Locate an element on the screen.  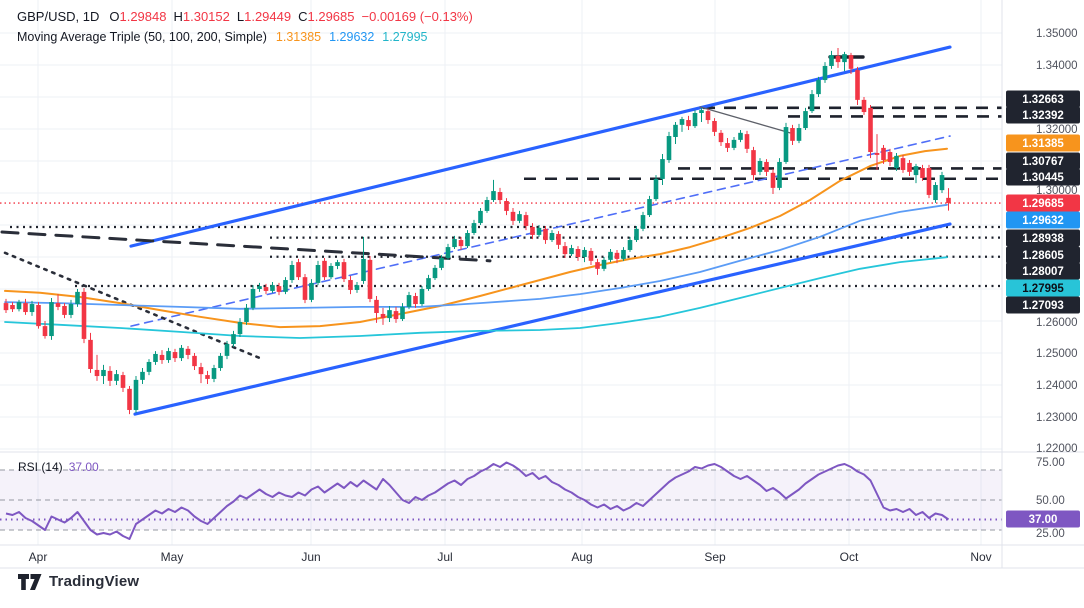
svg-text: 1.22000 is located at coordinates (1057, 449).